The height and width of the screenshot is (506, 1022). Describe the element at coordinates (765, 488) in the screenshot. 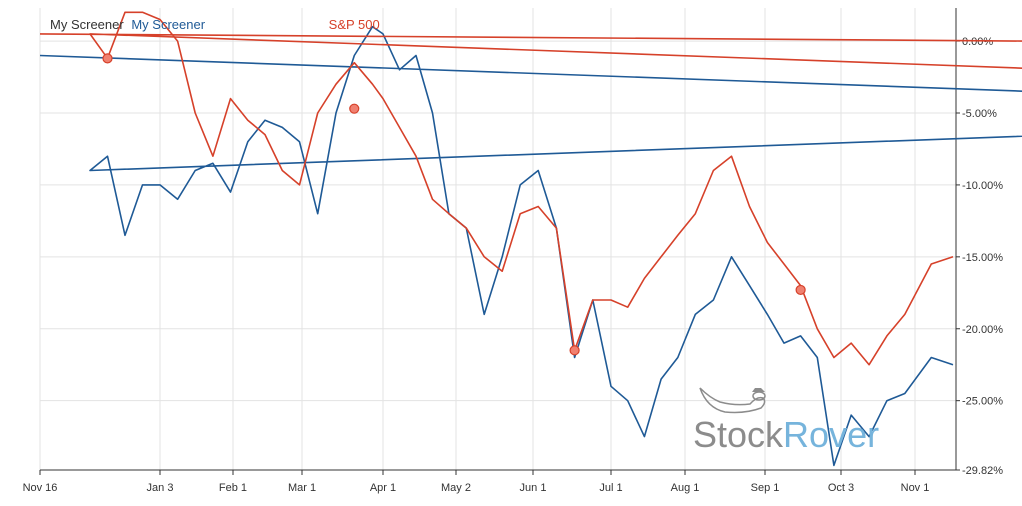

I see `x-tick-label: Sep 1` at that location.